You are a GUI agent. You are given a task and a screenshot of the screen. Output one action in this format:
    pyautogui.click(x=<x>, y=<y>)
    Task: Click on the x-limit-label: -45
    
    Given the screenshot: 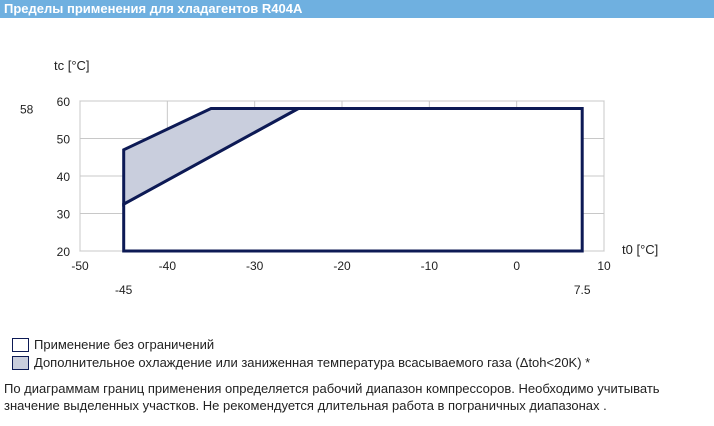 What is the action you would take?
    pyautogui.click(x=124, y=290)
    